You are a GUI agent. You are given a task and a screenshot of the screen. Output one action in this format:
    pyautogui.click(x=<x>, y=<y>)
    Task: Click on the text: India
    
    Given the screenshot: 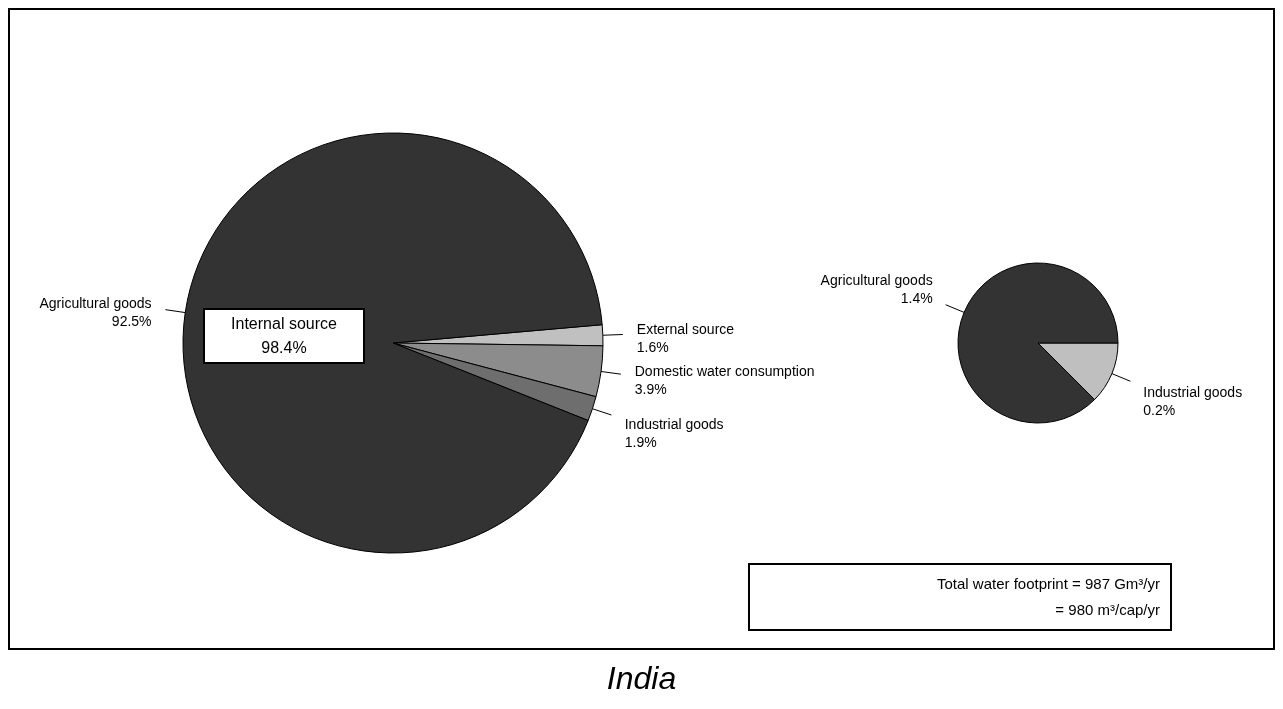 What is the action you would take?
    pyautogui.click(x=641, y=678)
    